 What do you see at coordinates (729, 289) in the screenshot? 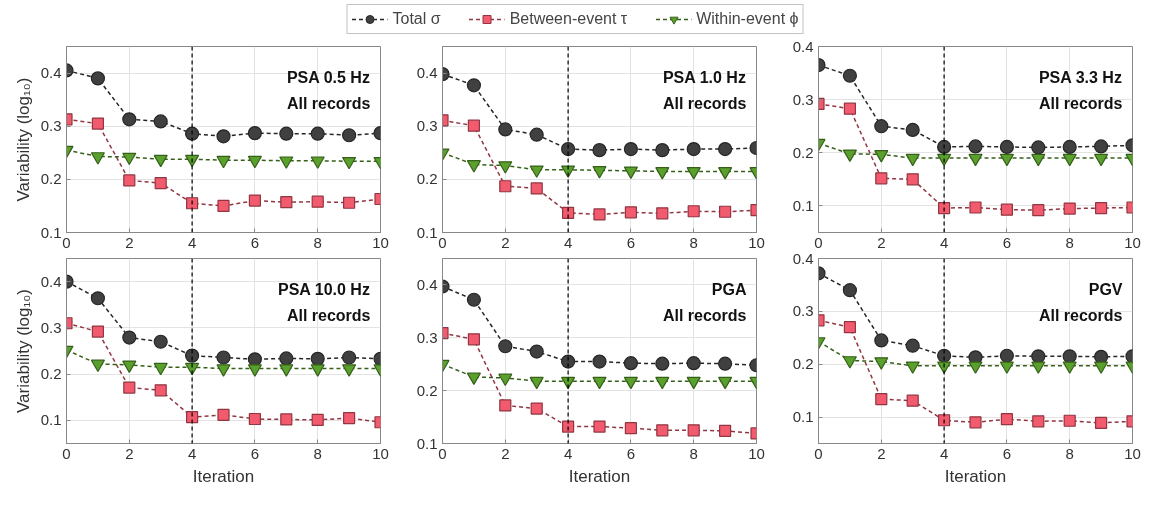
I see `annotation: PGA` at bounding box center [729, 289].